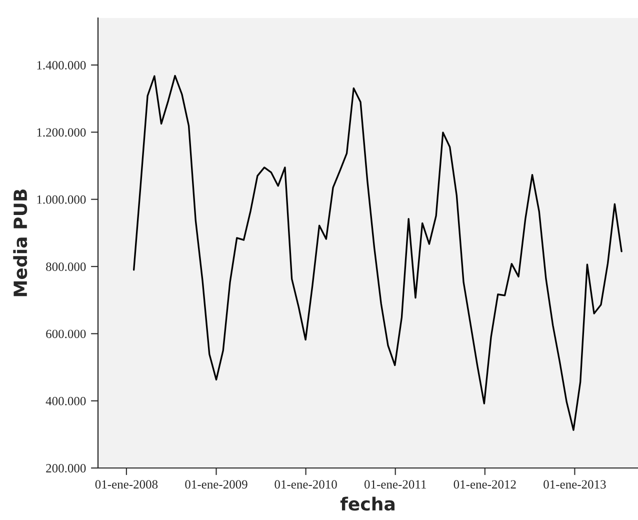 The image size is (638, 520). Describe the element at coordinates (66, 334) in the screenshot. I see `y-tick-label: 600.000` at that location.